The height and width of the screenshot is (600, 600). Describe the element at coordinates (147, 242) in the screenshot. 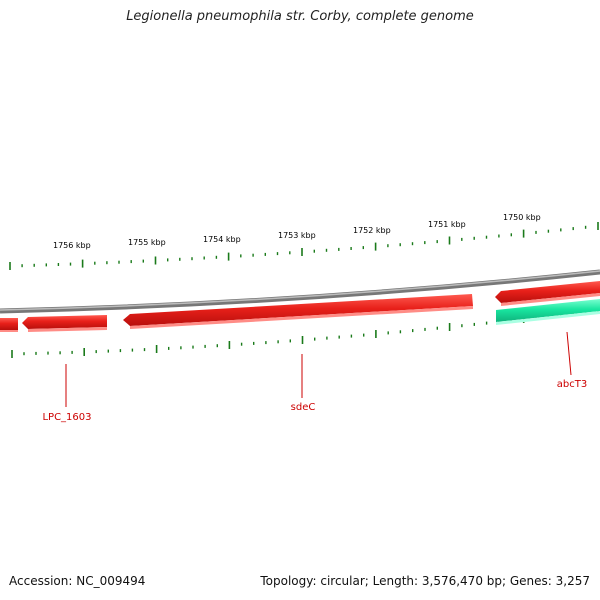

I see `tick-label-1755: 1755 kbp` at that location.